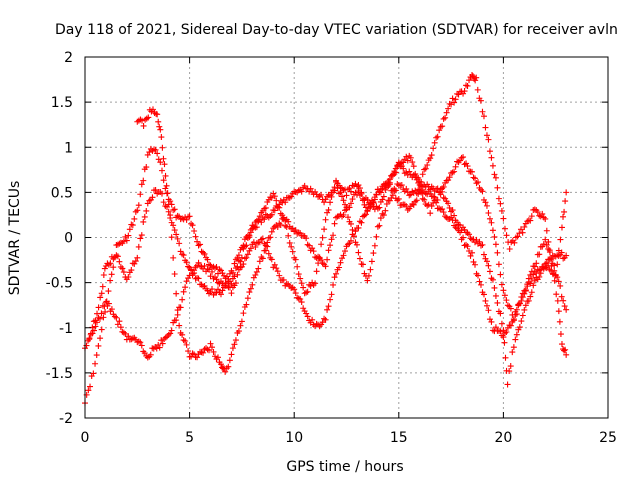 The height and width of the screenshot is (480, 640). Describe the element at coordinates (62, 193) in the screenshot. I see `y-tick-label: 0.5` at that location.